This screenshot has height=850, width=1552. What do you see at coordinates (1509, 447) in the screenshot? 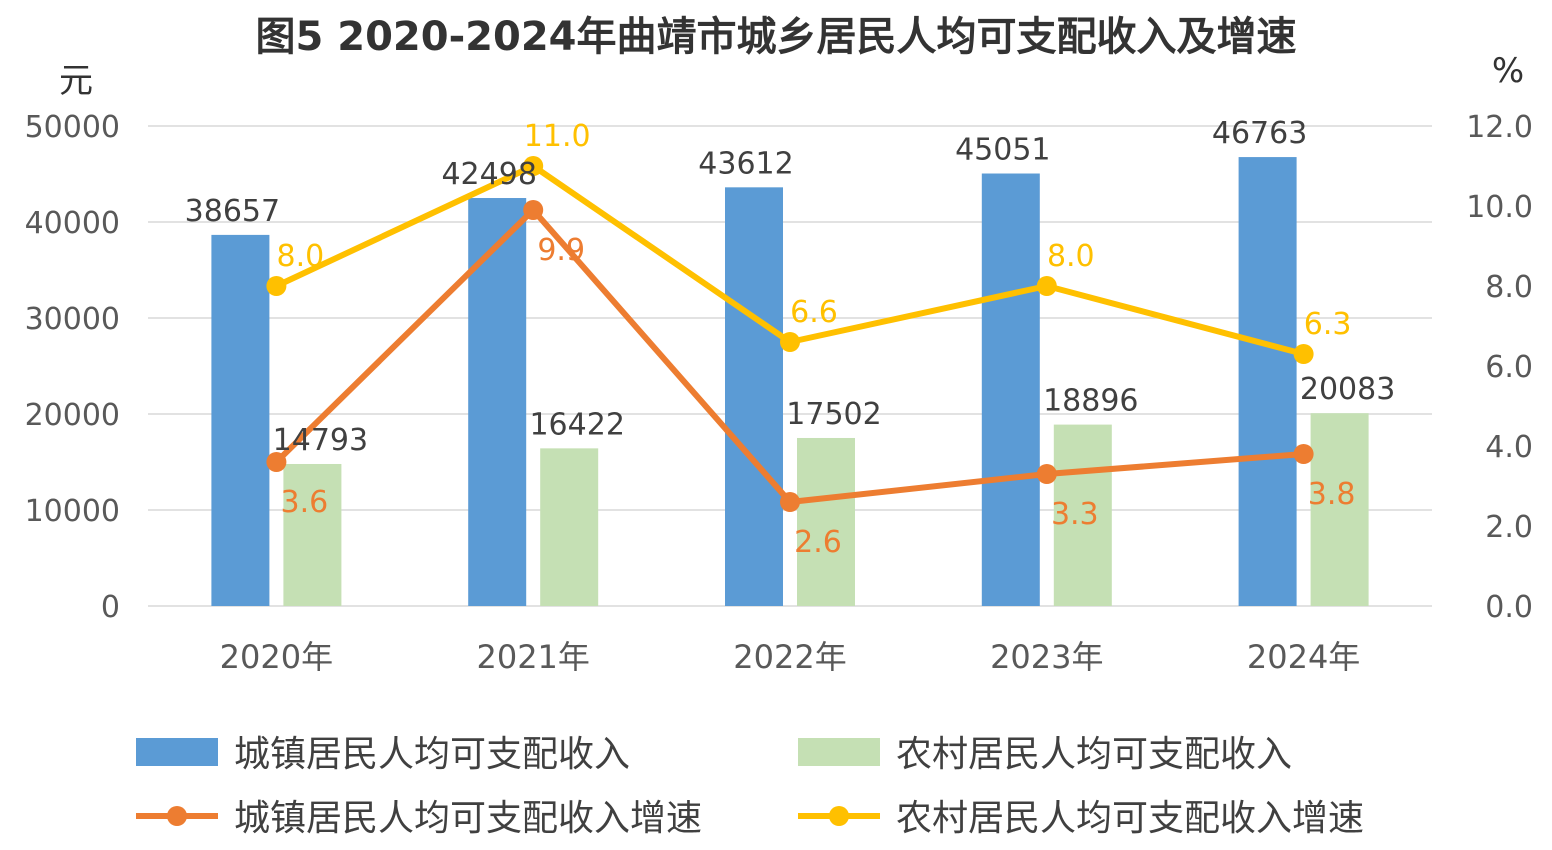
I see `right-tick-label: 4.0` at bounding box center [1509, 447].